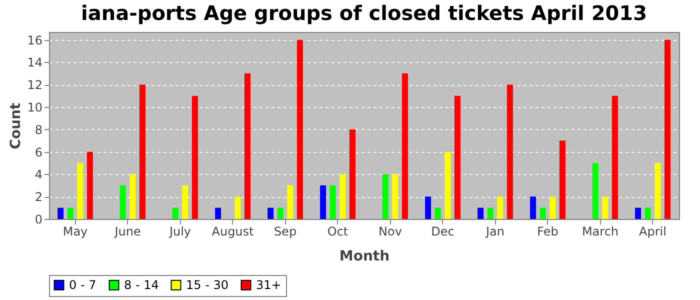  I want to click on y-tick-label: 10, so click(34, 107).